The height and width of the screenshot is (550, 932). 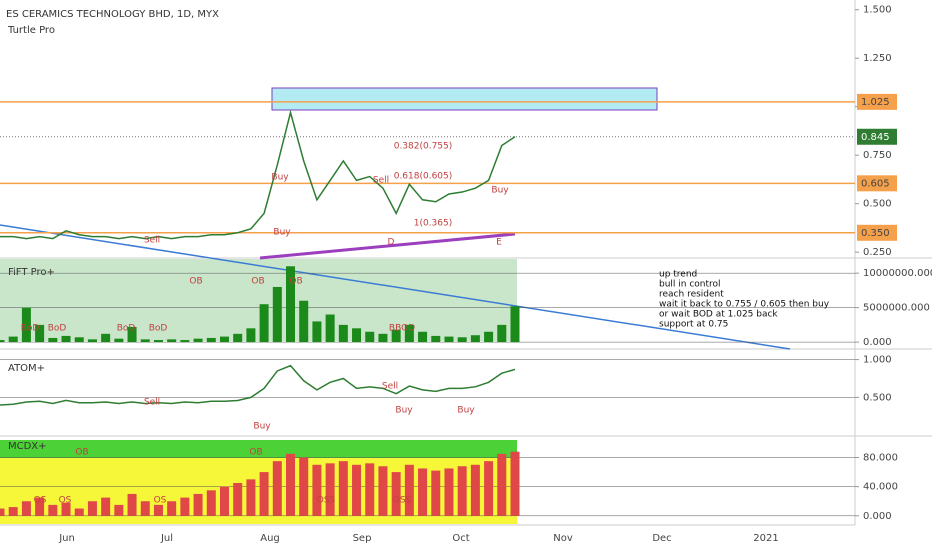 What do you see at coordinates (744, 305) in the screenshot?
I see `note-line: wait it back to 0.755 / 0.605 then buy` at bounding box center [744, 305].